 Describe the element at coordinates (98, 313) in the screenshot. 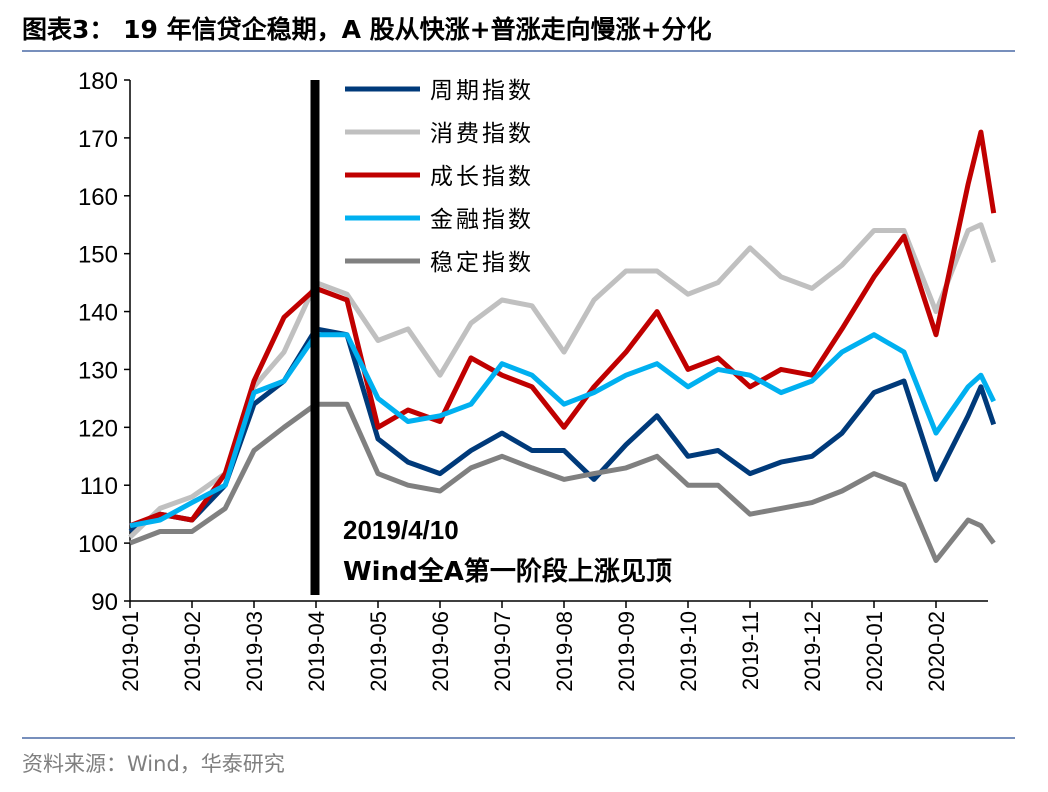

I see `y-tick-label: 140` at that location.